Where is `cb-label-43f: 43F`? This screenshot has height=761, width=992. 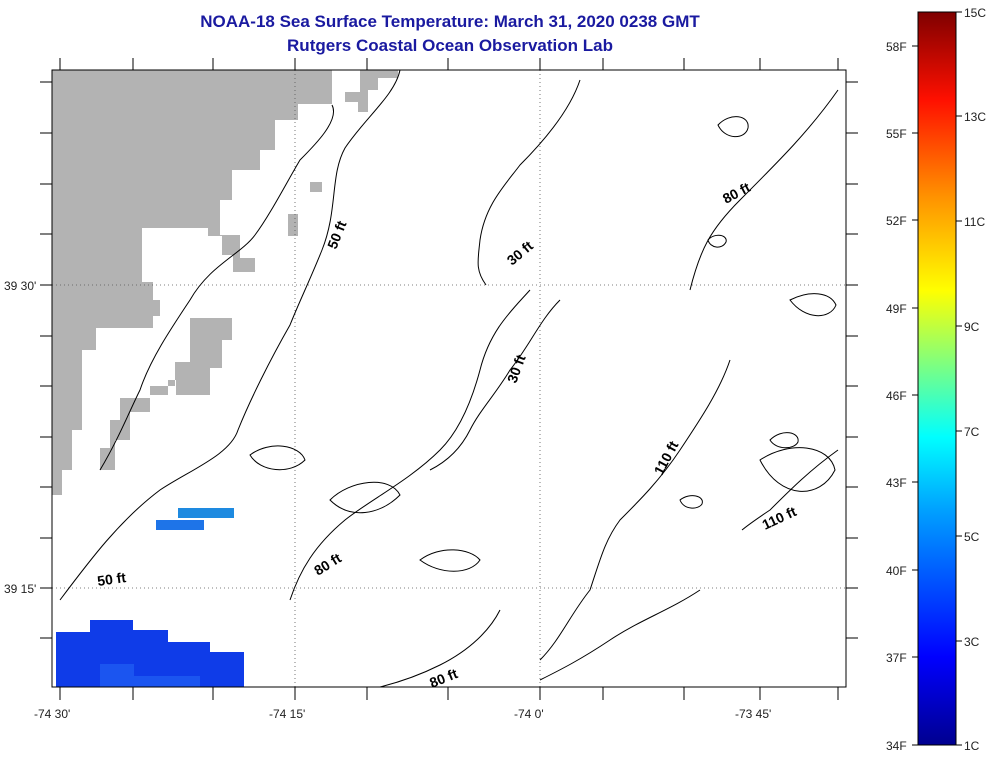
cb-label-43f: 43F is located at coordinates (896, 483).